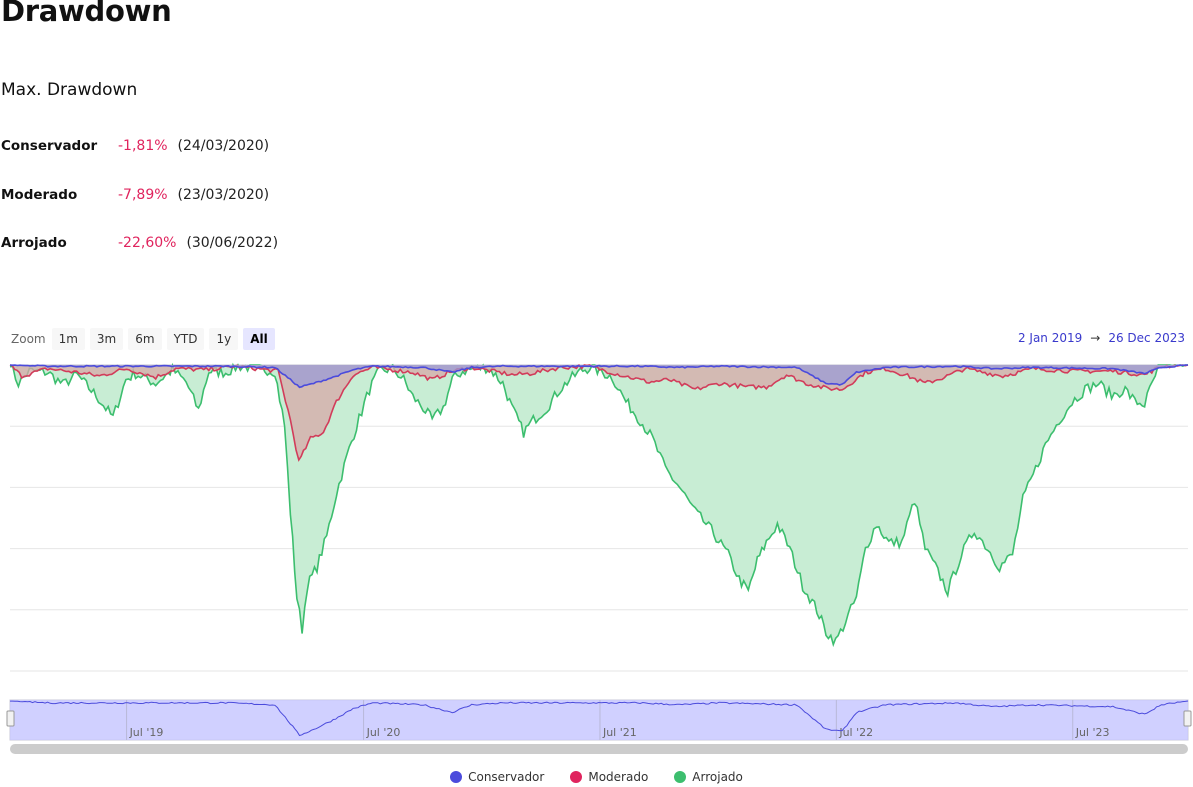 This screenshot has height=787, width=1193. Describe the element at coordinates (619, 732) in the screenshot. I see `navigator-label: Jul '21` at that location.